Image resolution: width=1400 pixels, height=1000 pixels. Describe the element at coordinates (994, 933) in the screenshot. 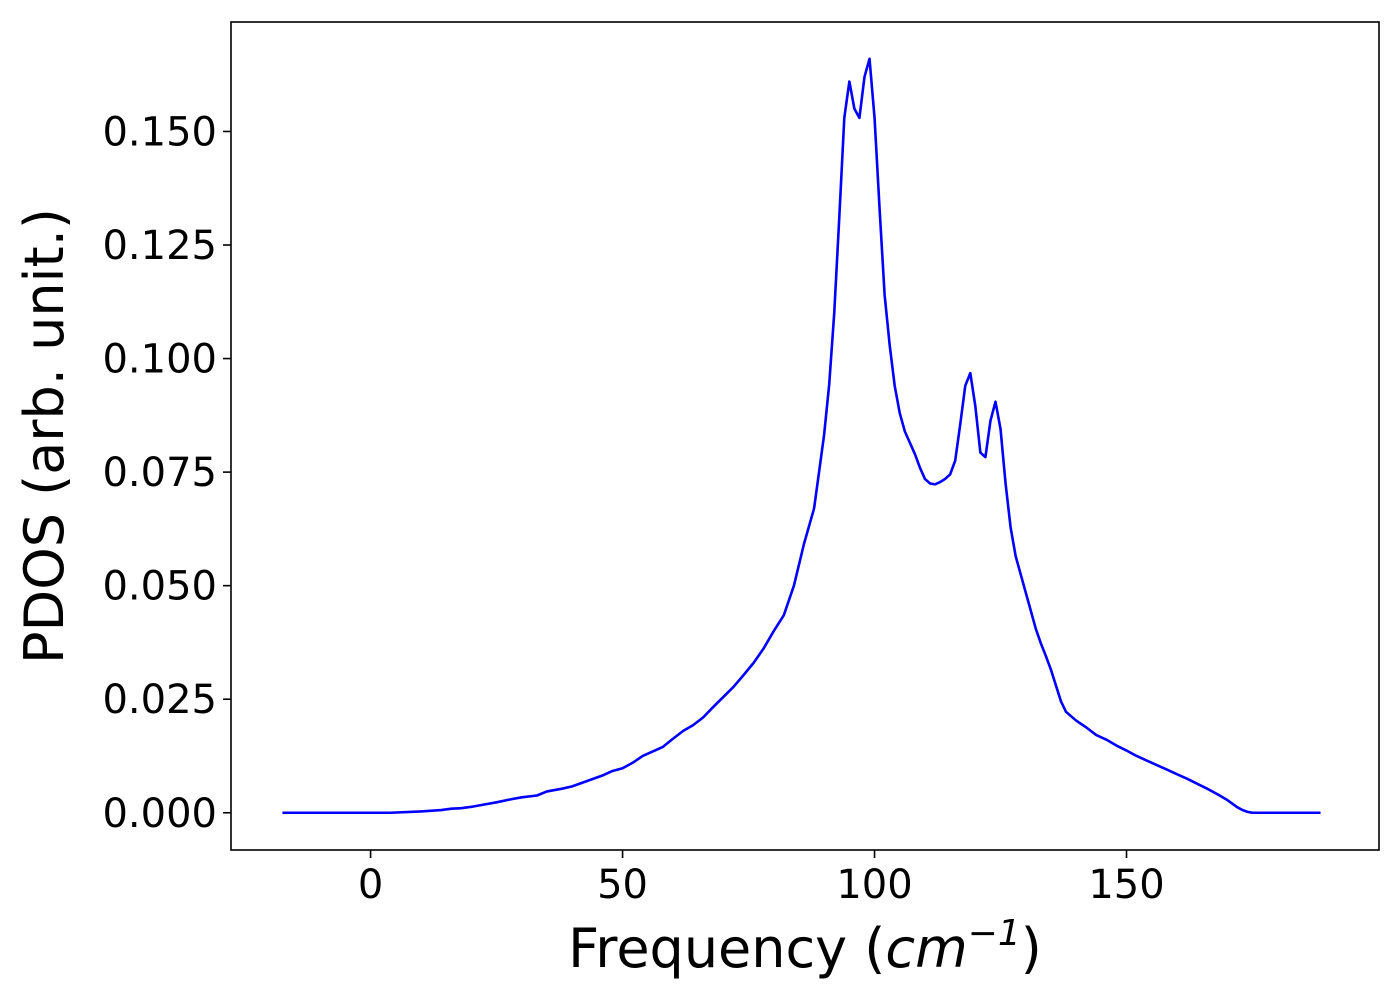

I see `x-axis-label-exponent: −1` at that location.